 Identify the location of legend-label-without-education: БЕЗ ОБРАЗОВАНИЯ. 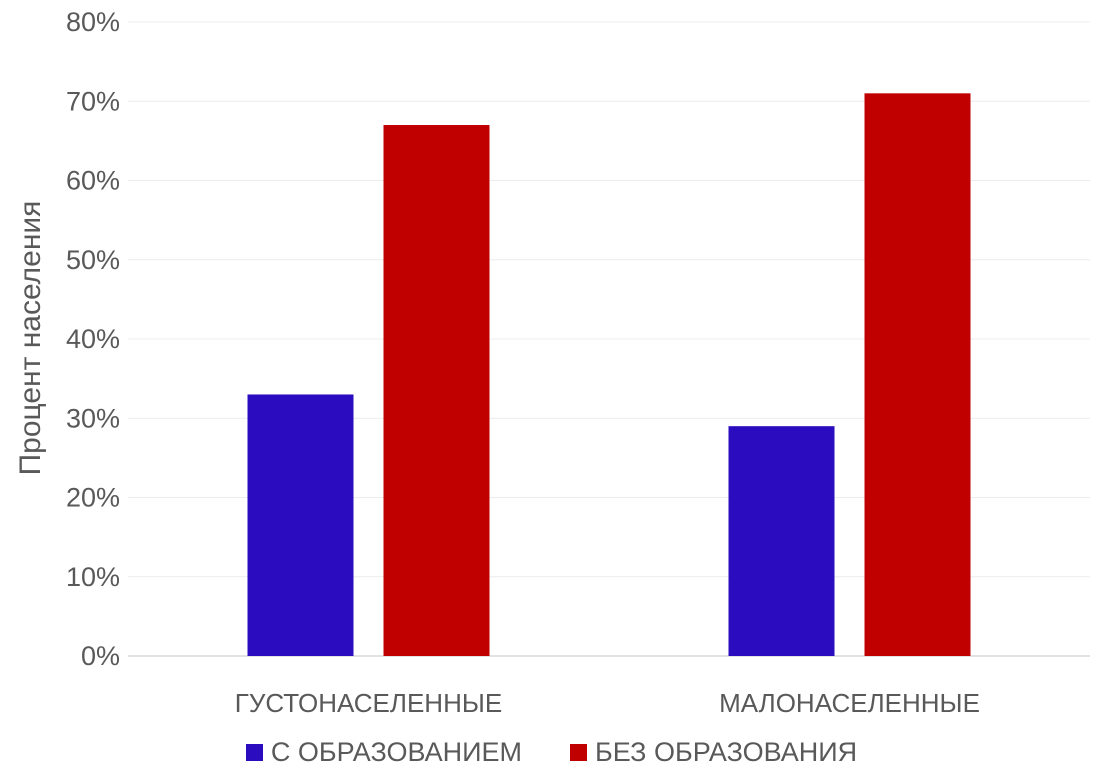
(726, 752).